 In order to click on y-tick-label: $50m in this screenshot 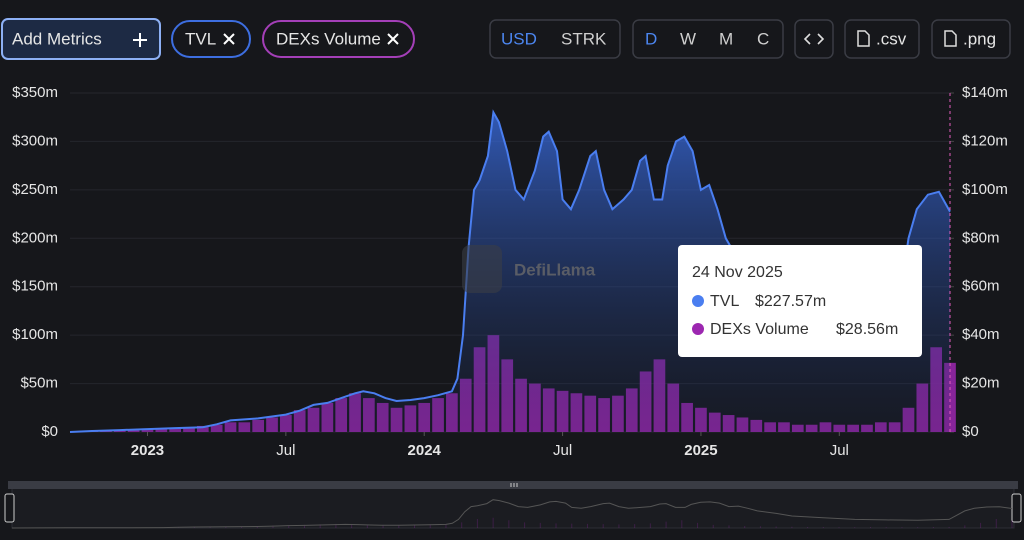, I will do `click(39, 383)`.